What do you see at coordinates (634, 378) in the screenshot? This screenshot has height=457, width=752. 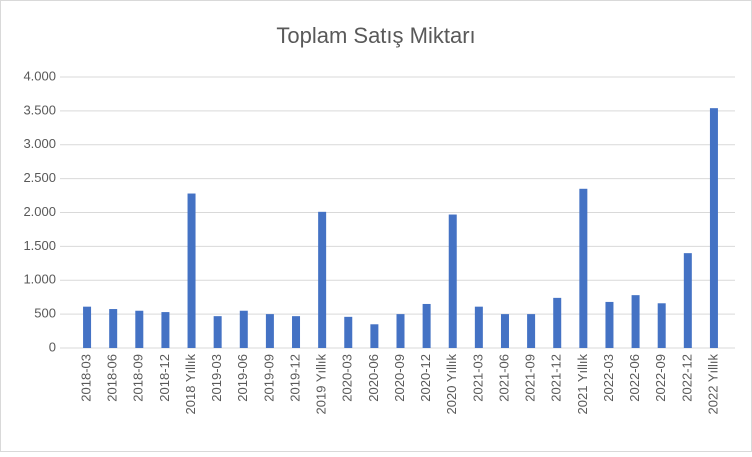 I see `x-tick-label: 2022-06` at bounding box center [634, 378].